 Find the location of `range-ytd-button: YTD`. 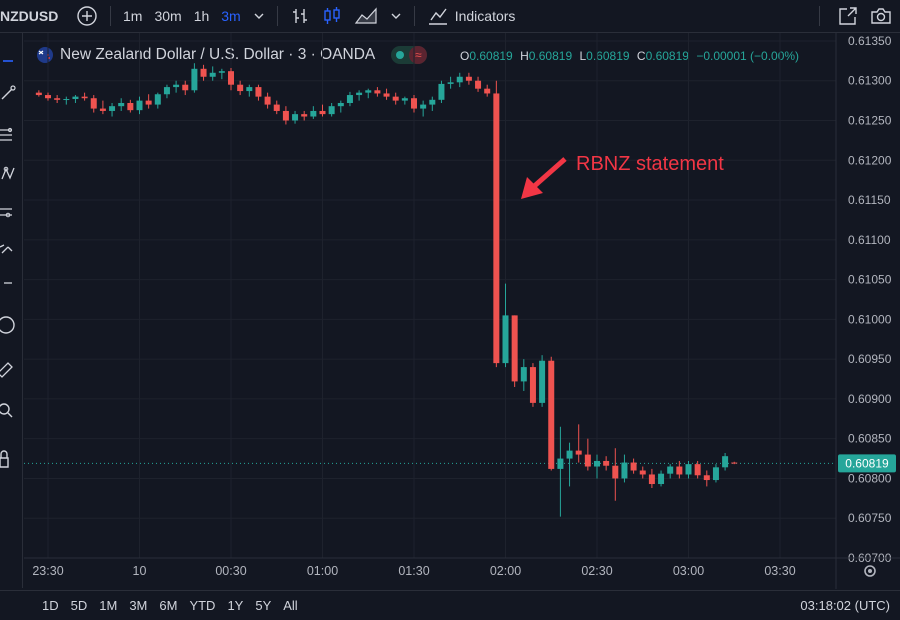

range-ytd-button: YTD is located at coordinates (202, 605).